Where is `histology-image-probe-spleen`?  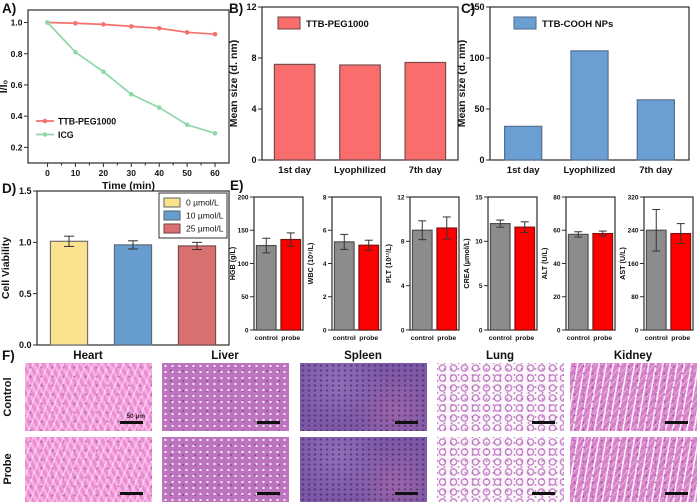 histology-image-probe-spleen is located at coordinates (363, 469).